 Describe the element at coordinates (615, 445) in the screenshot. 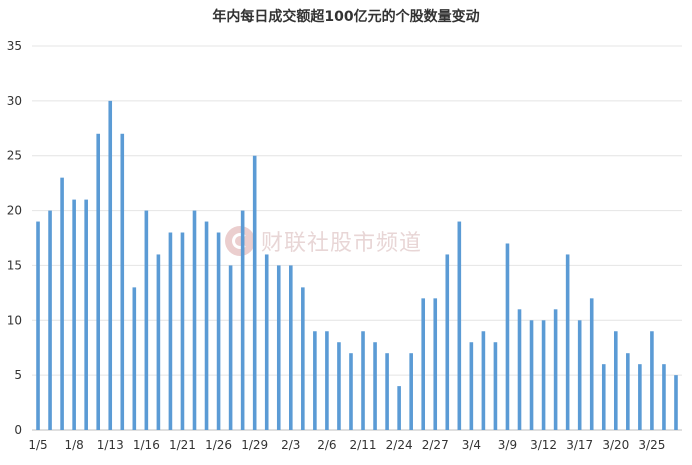

I see `x-tick-label: 3/20` at that location.